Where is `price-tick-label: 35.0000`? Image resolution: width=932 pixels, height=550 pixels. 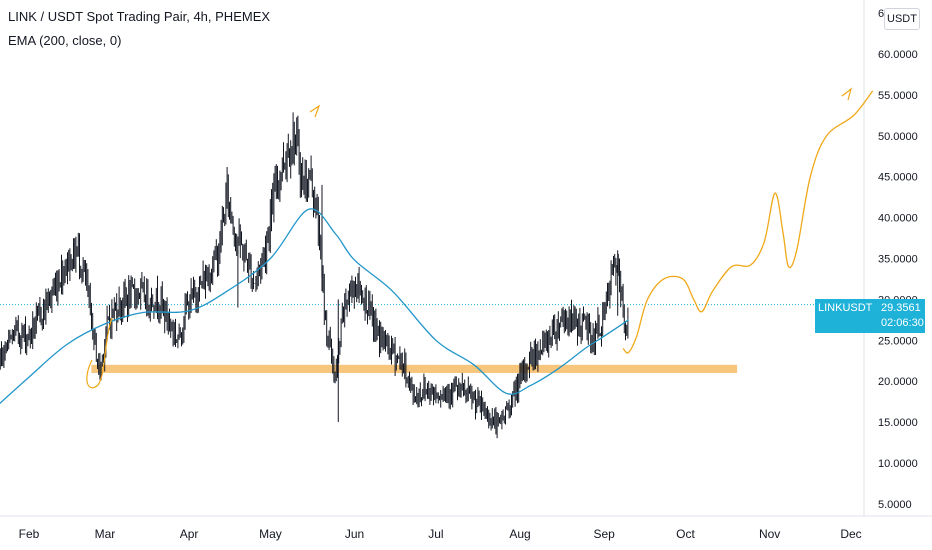 price-tick-label: 35.0000 is located at coordinates (898, 260).